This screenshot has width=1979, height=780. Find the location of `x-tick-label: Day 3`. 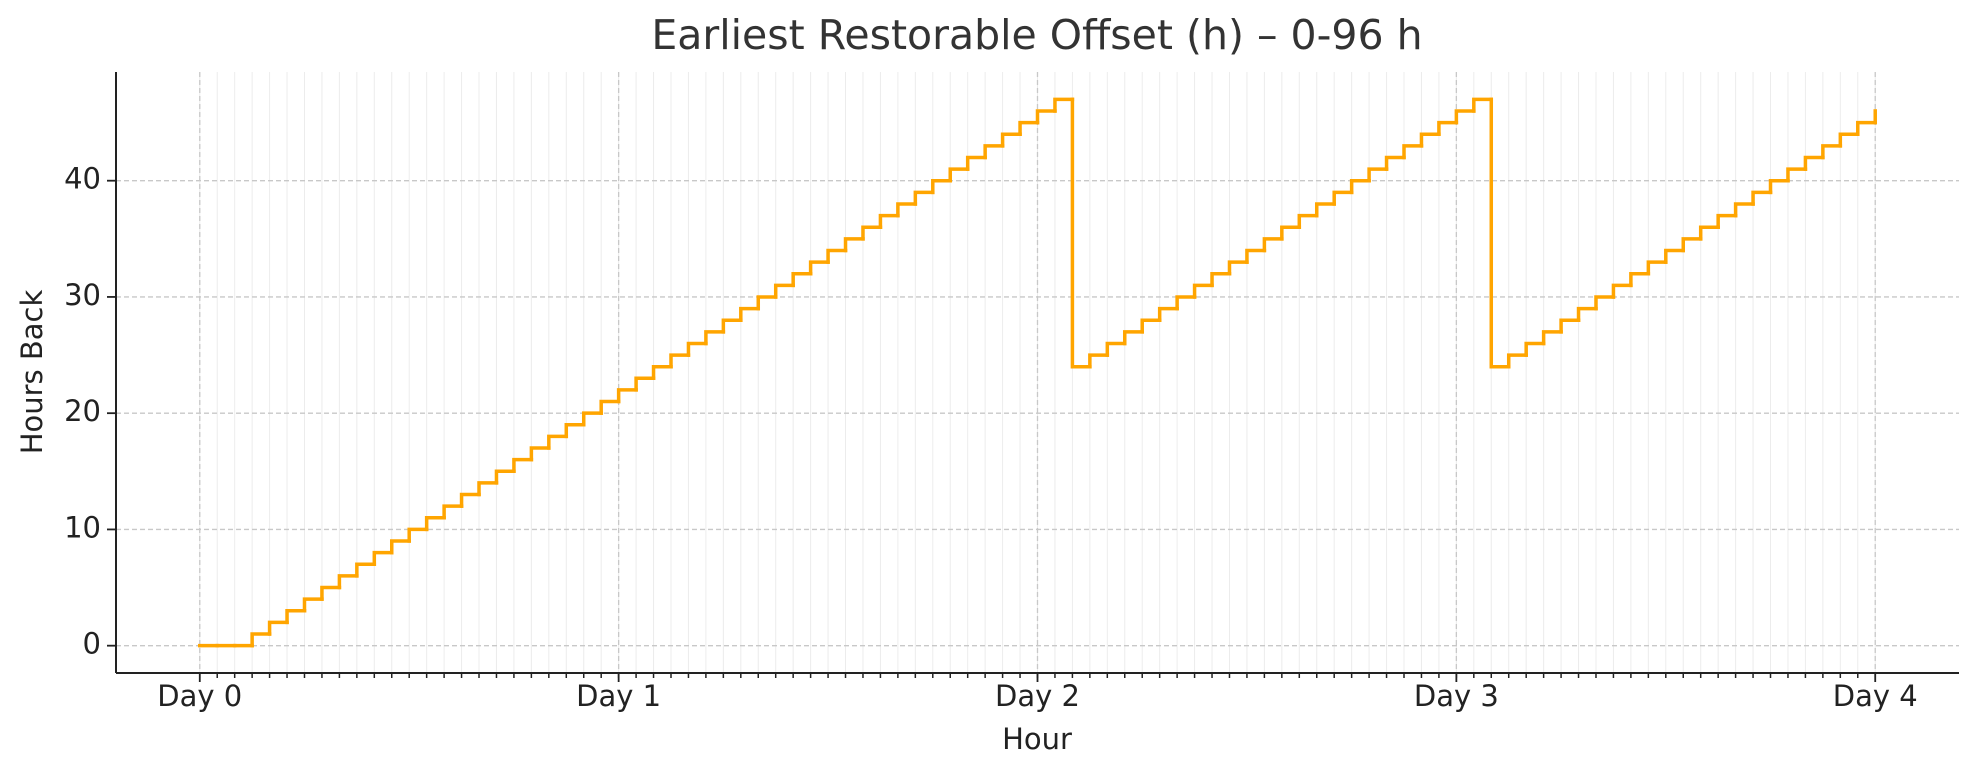

x-tick-label: Day 3 is located at coordinates (1456, 696).